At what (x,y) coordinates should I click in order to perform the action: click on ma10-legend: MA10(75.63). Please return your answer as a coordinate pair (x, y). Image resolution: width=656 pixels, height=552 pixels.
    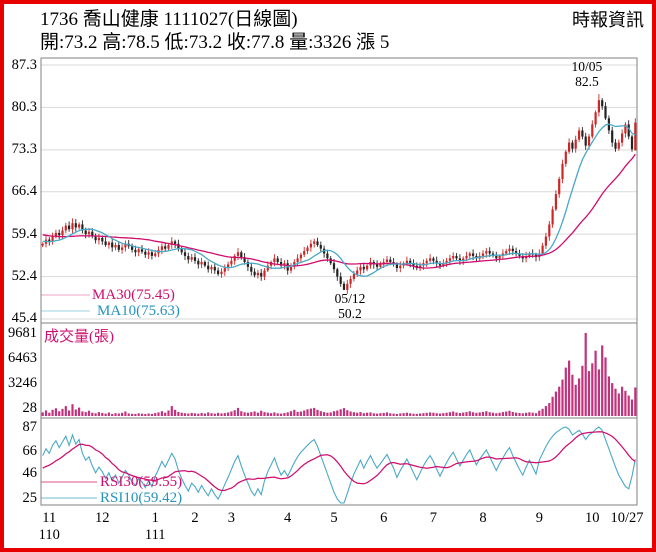
    Looking at the image, I should click on (138, 311).